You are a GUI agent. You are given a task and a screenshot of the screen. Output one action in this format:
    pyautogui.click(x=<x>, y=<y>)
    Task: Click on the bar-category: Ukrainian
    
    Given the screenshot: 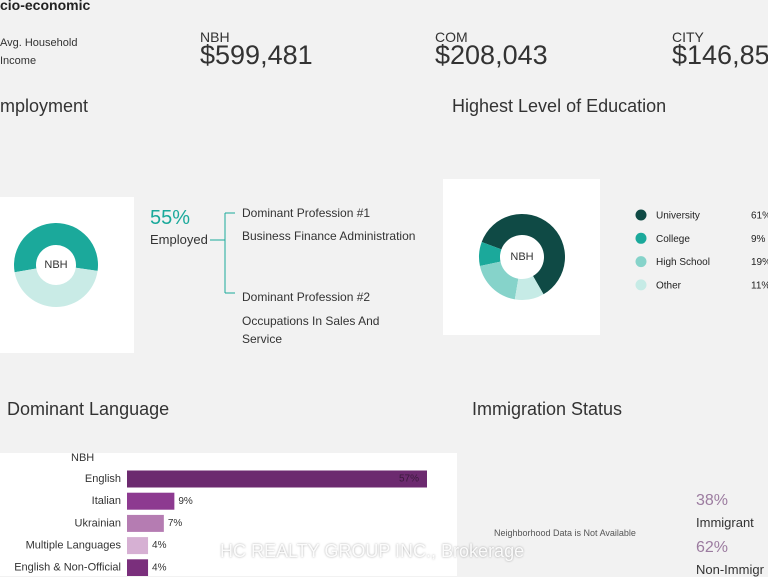 What is the action you would take?
    pyautogui.click(x=98, y=523)
    